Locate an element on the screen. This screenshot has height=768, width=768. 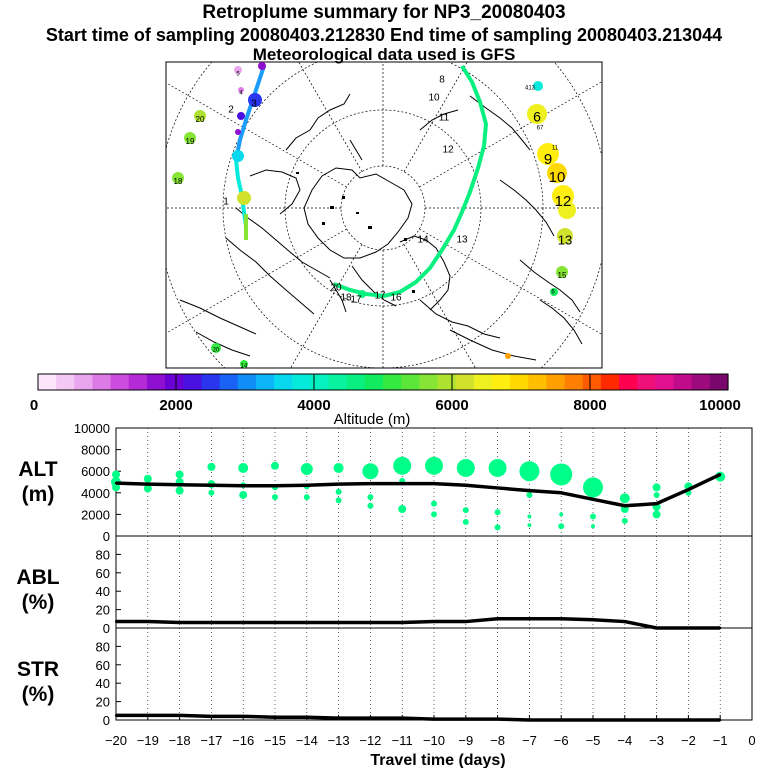
x-tick-label: −5 is located at coordinates (593, 740).